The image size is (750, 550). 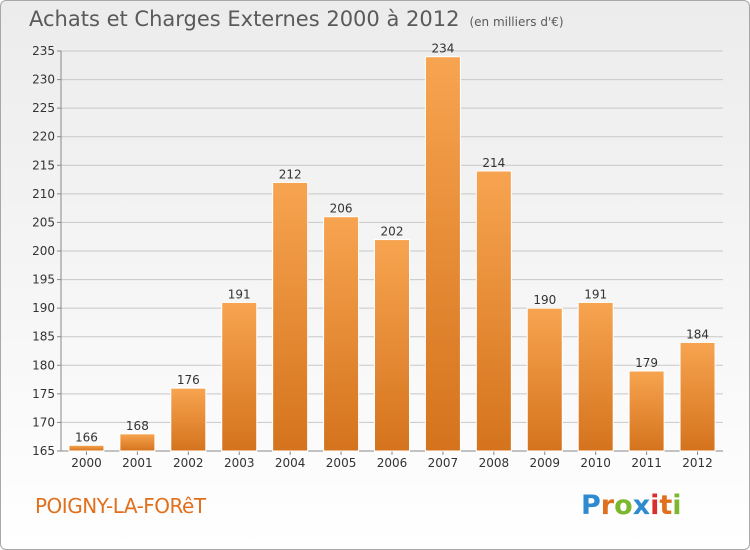 I want to click on y-tick-label: 185, so click(x=43, y=337).